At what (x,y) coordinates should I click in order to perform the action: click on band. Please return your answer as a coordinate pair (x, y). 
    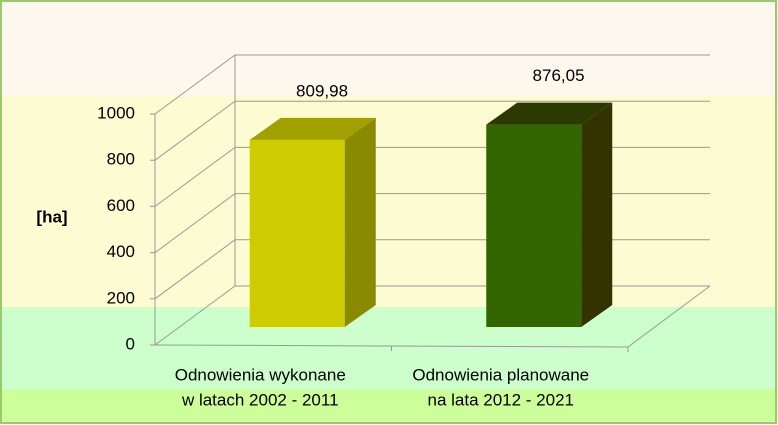
    Looking at the image, I should click on (388, 405).